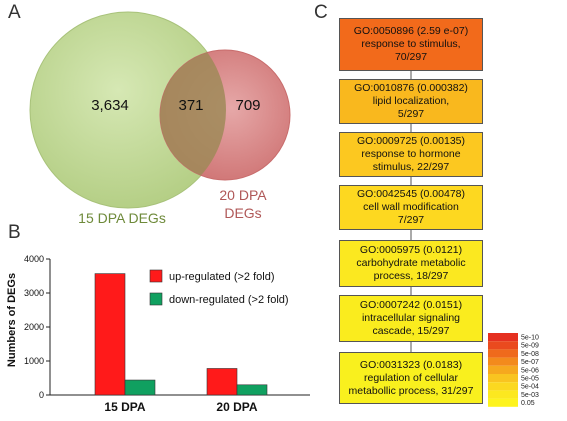 This screenshot has width=567, height=421. Describe the element at coordinates (236, 407) in the screenshot. I see `x-tick-label: 20 DPA` at that location.